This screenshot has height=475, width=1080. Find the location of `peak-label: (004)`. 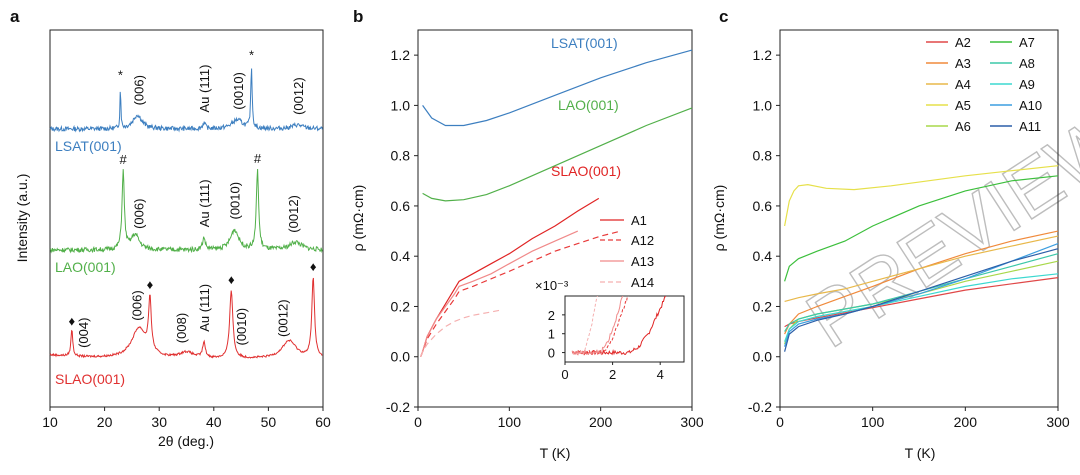

peak-label: (004) is located at coordinates (83, 333).